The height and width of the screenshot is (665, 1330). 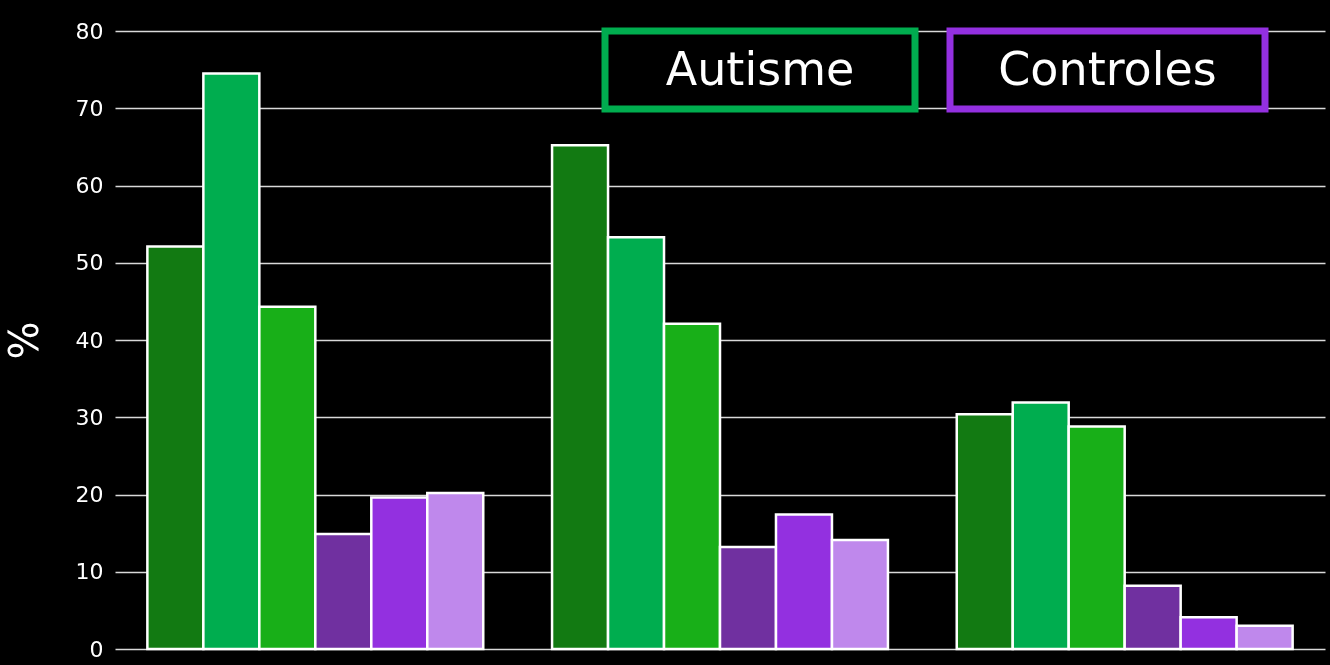 I want to click on y-tick-label: 20, so click(x=89, y=494).